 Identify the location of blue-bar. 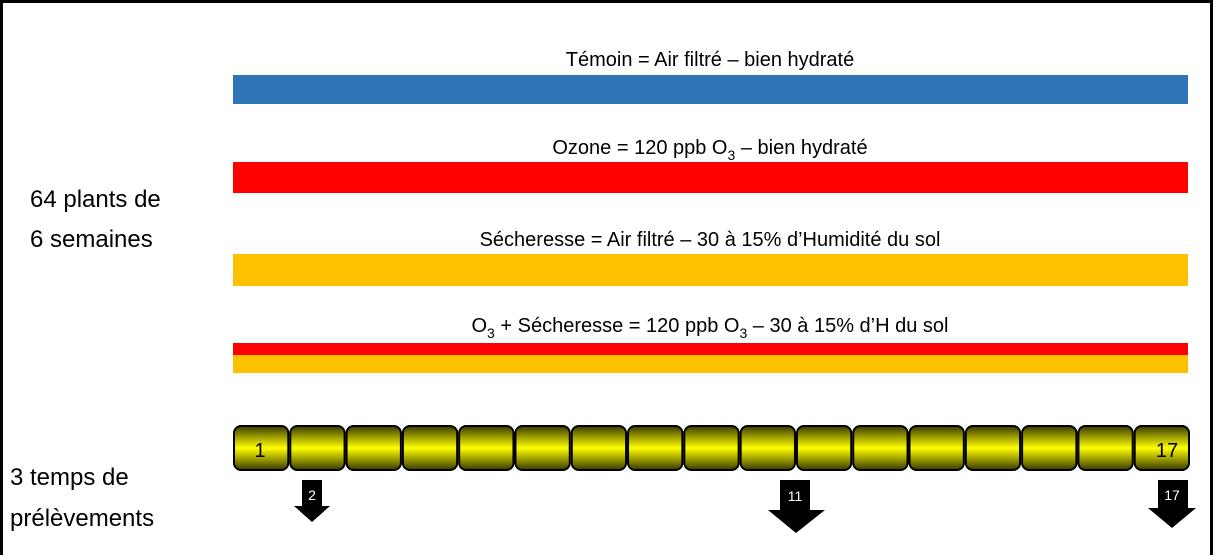
(710, 89).